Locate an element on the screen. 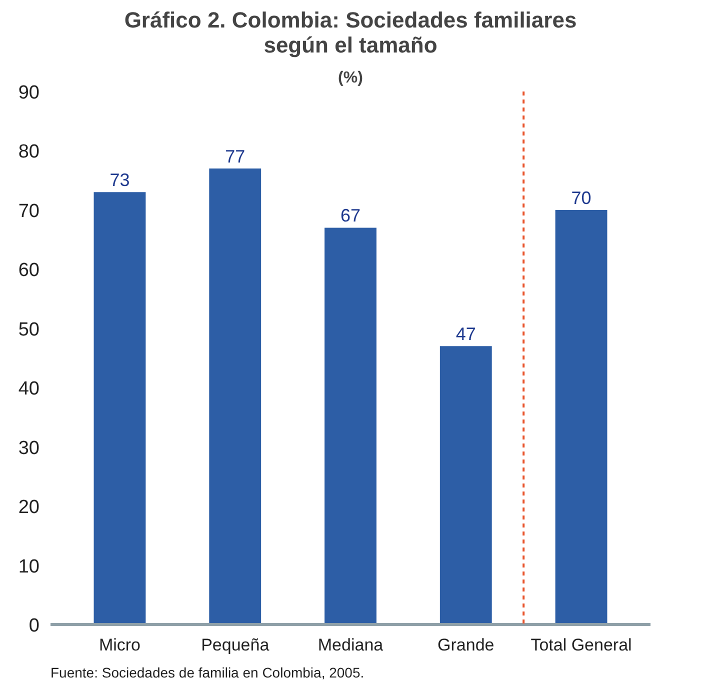 Image resolution: width=702 pixels, height=695 pixels. x-tick-label: Mediana is located at coordinates (351, 645).